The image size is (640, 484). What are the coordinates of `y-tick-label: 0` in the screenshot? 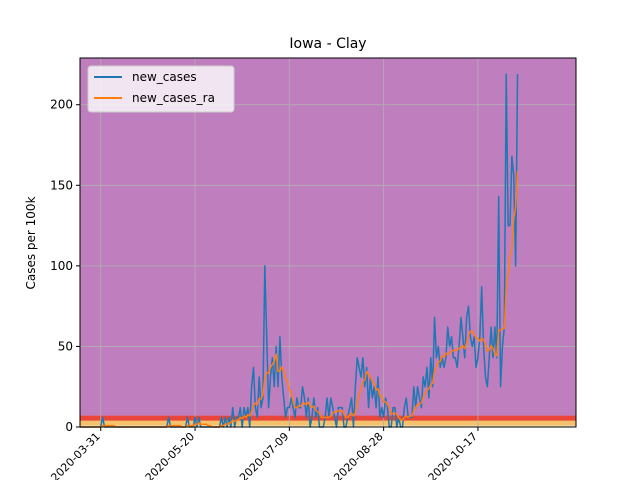 It's located at (69, 427).